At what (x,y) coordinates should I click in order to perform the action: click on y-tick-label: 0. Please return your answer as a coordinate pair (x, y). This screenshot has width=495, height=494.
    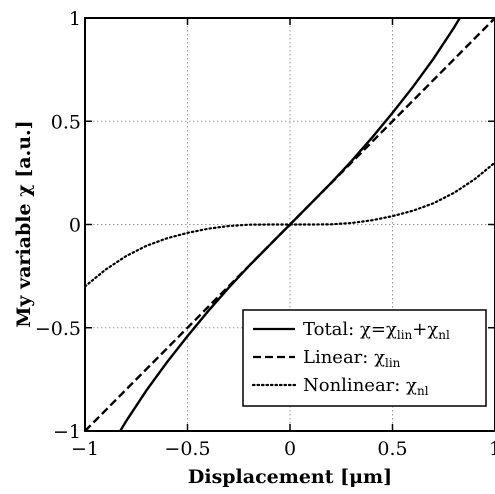
    Looking at the image, I should click on (75, 226).